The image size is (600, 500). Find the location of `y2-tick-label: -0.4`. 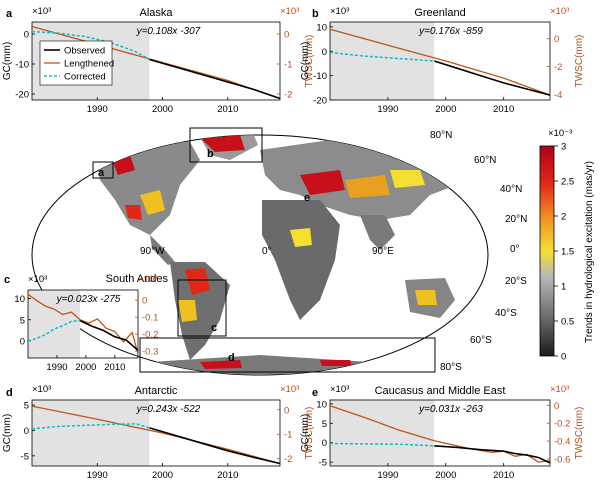

y2-tick-label: -0.4 is located at coordinates (562, 442).